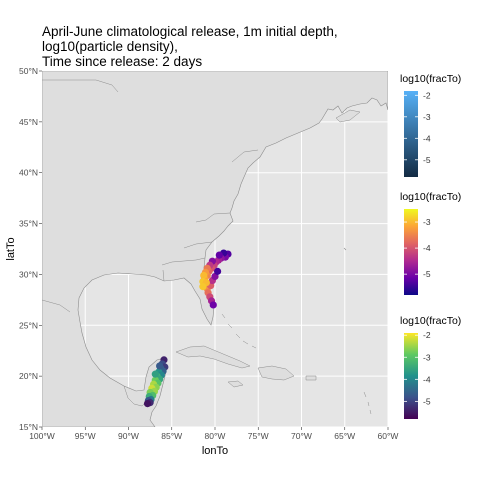 Image resolution: width=480 pixels, height=480 pixels. What do you see at coordinates (388, 436) in the screenshot?
I see `x-tick-label: 60°W` at bounding box center [388, 436].